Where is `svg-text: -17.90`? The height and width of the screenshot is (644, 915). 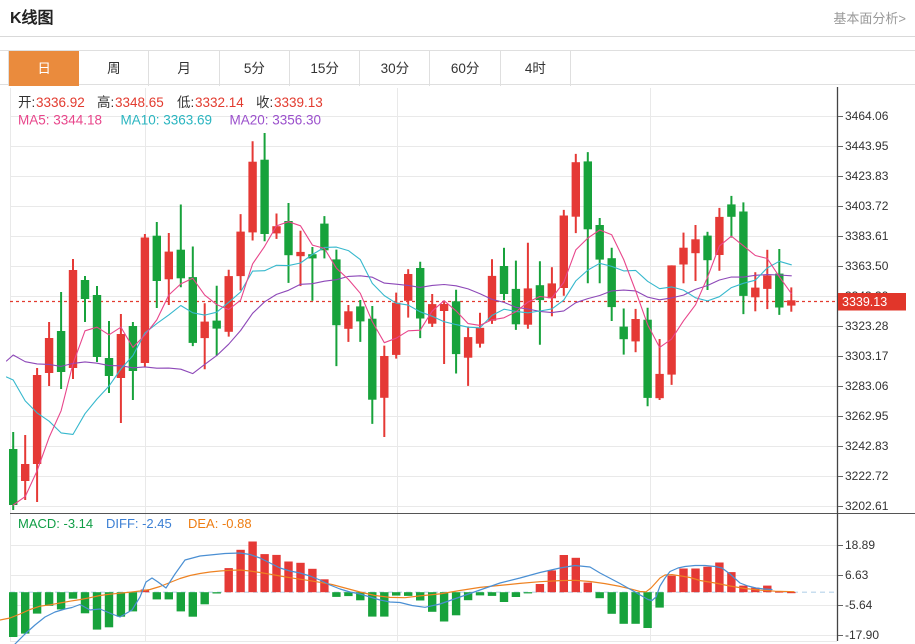 svg-text: -17.90 is located at coordinates (862, 635).